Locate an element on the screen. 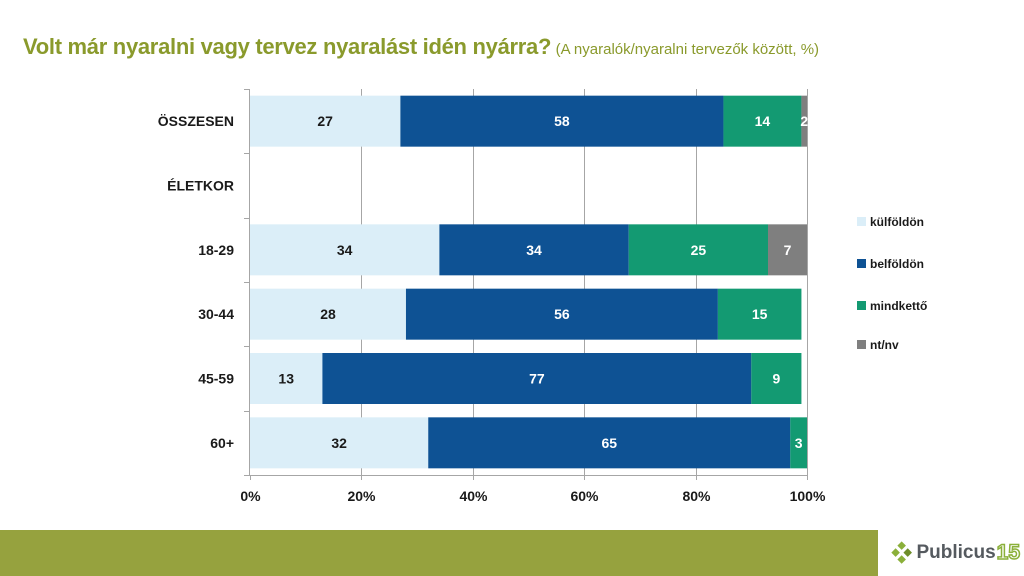 This screenshot has width=1024, height=576. chart-subtitle: (A nyaralók/nyaralni tervezők között, %) is located at coordinates (687, 49).